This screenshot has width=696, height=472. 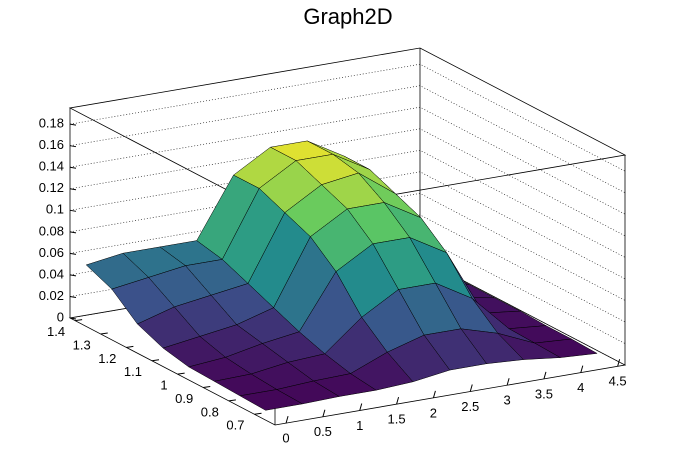 I want to click on x-tick-label: 4, so click(x=580, y=387).